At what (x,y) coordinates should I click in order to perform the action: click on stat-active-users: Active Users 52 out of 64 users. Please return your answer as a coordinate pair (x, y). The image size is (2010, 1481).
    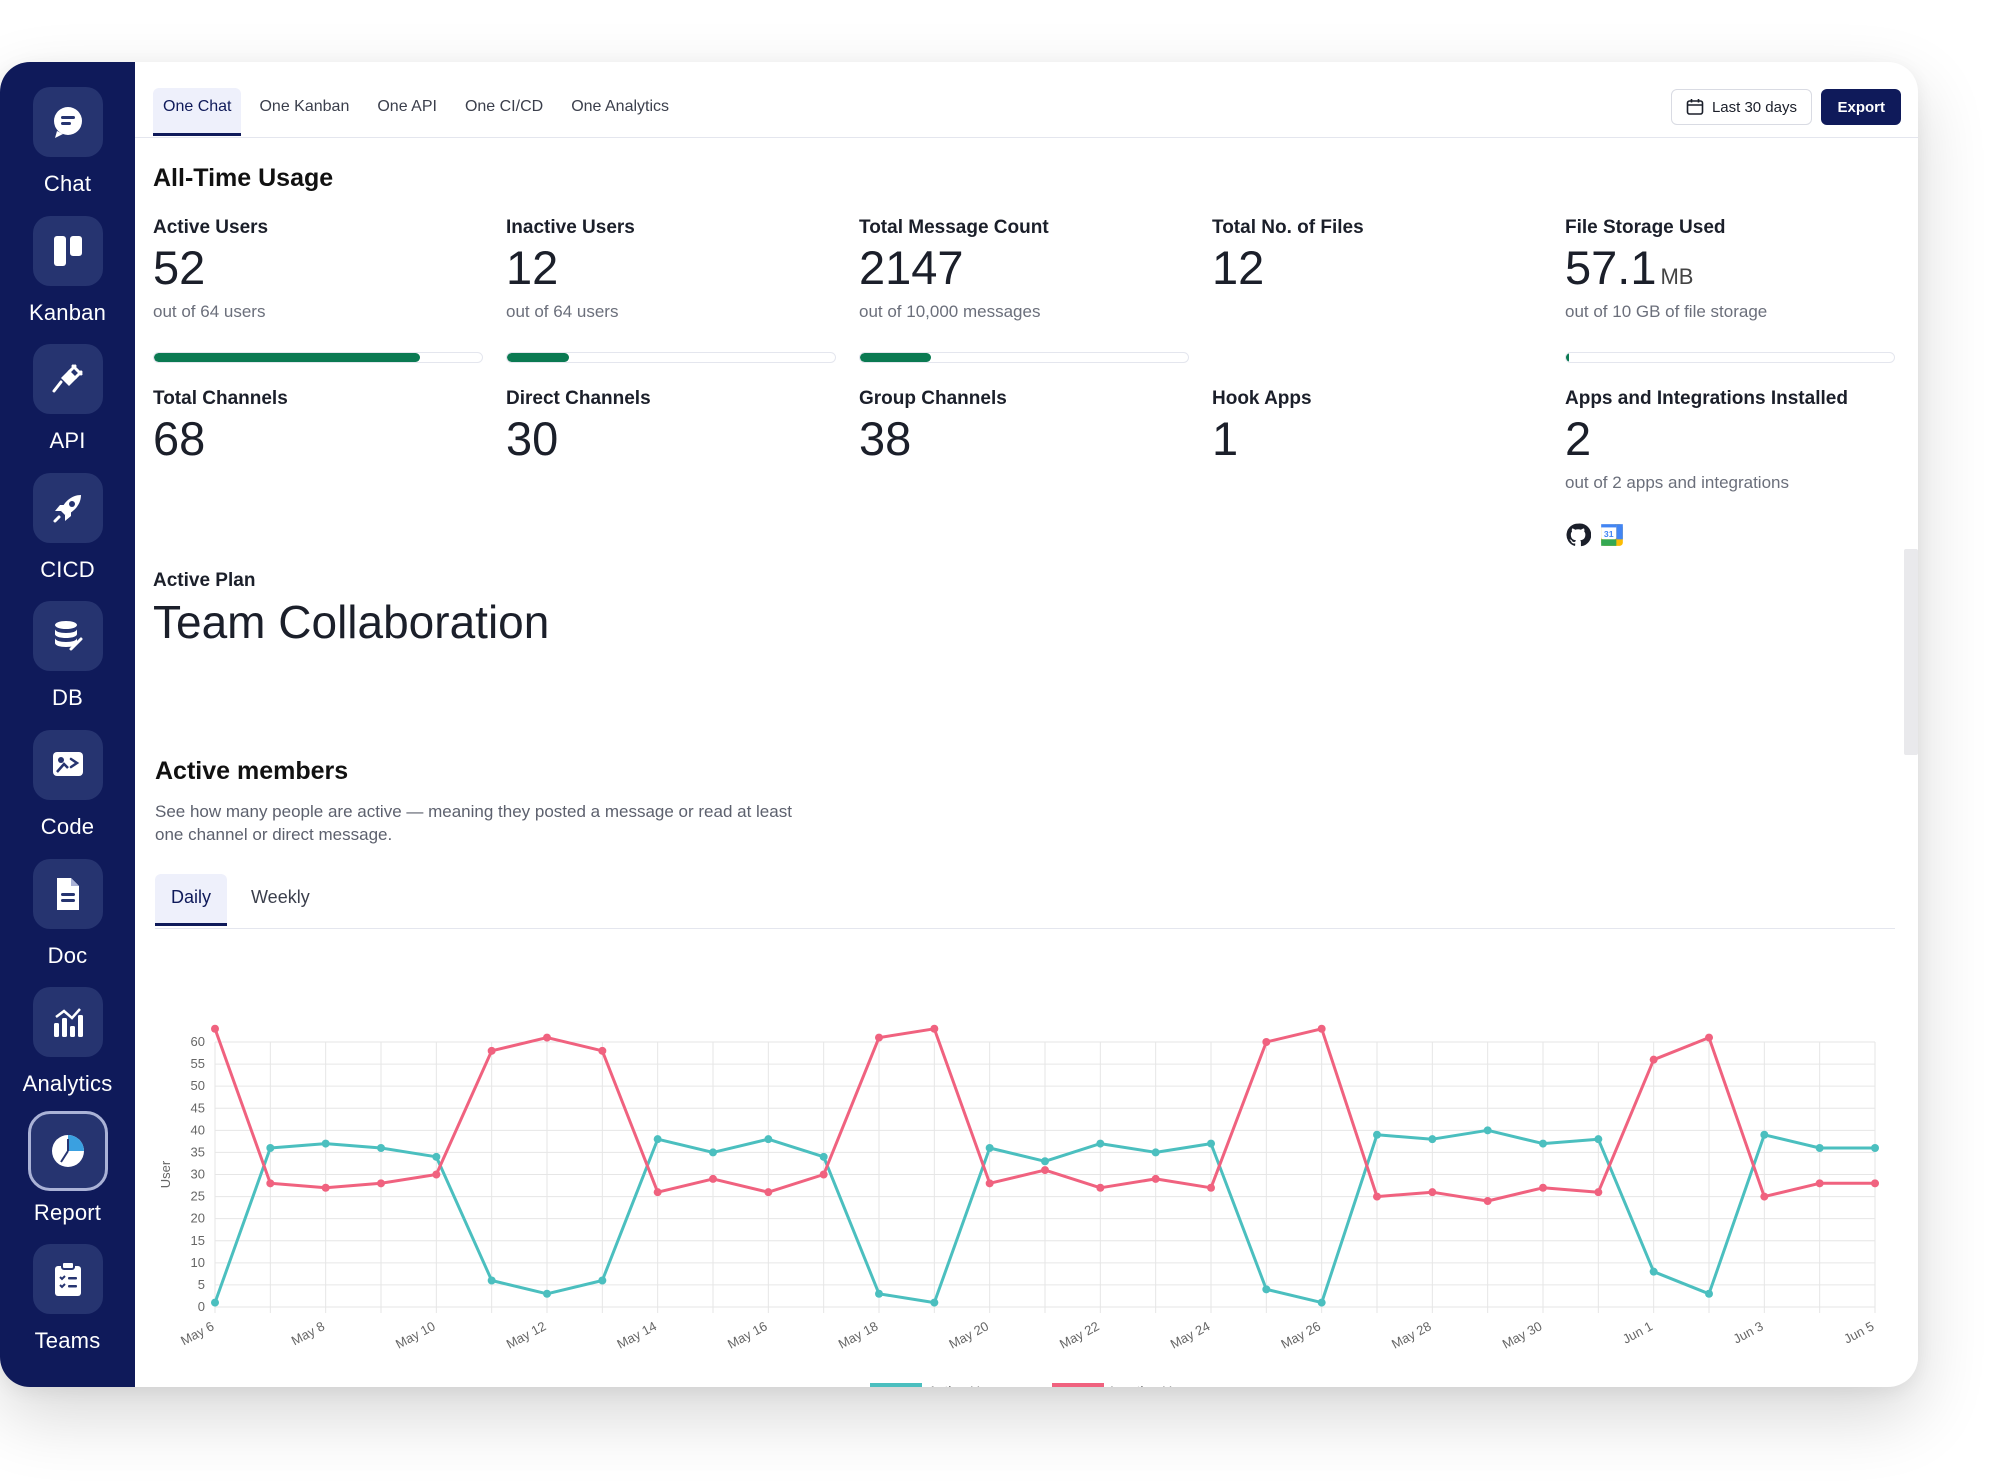
    Looking at the image, I should click on (318, 269).